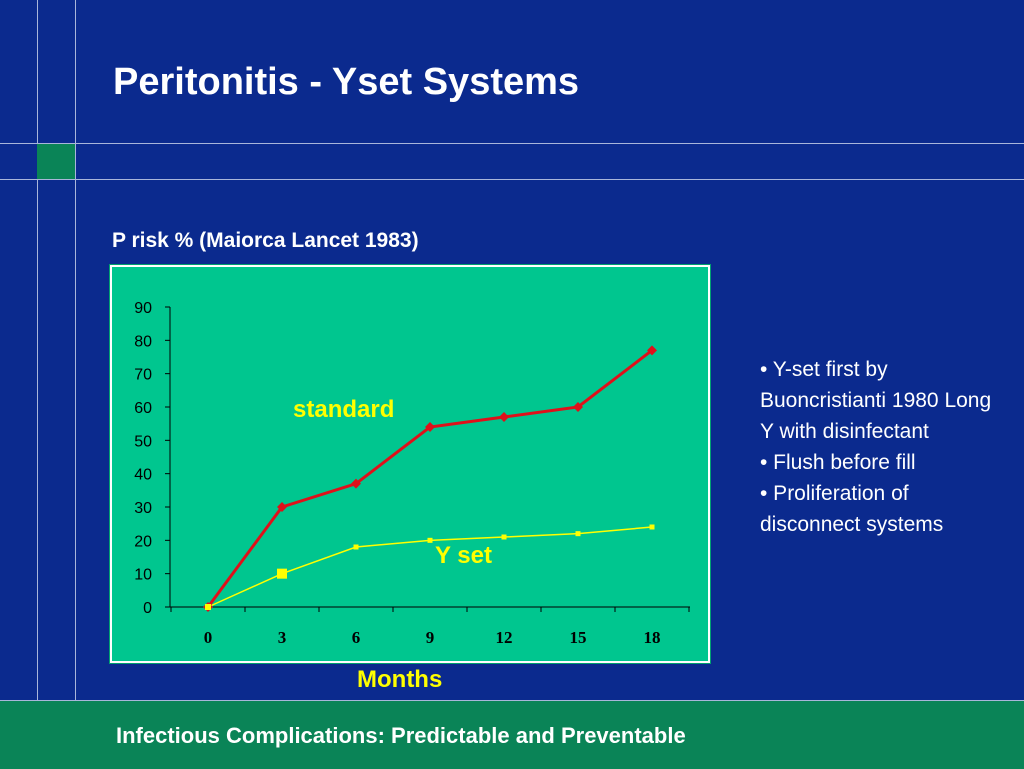  Describe the element at coordinates (400, 679) in the screenshot. I see `x-axis-label: Months` at that location.